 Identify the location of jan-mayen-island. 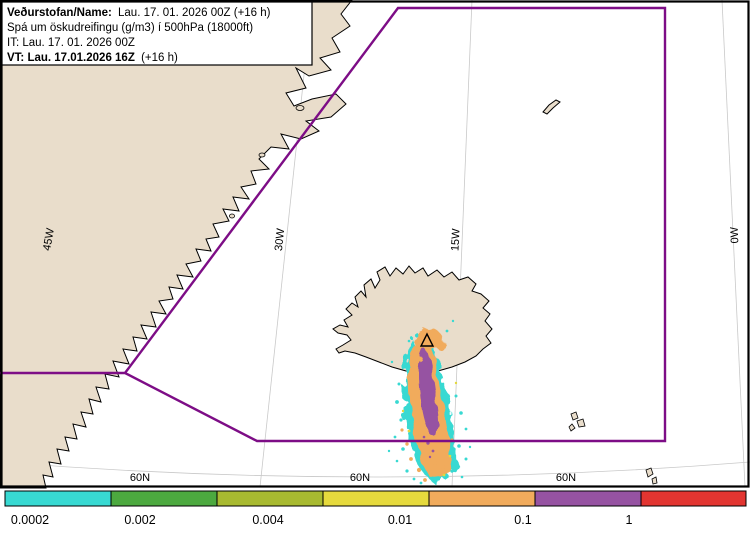
(551, 107).